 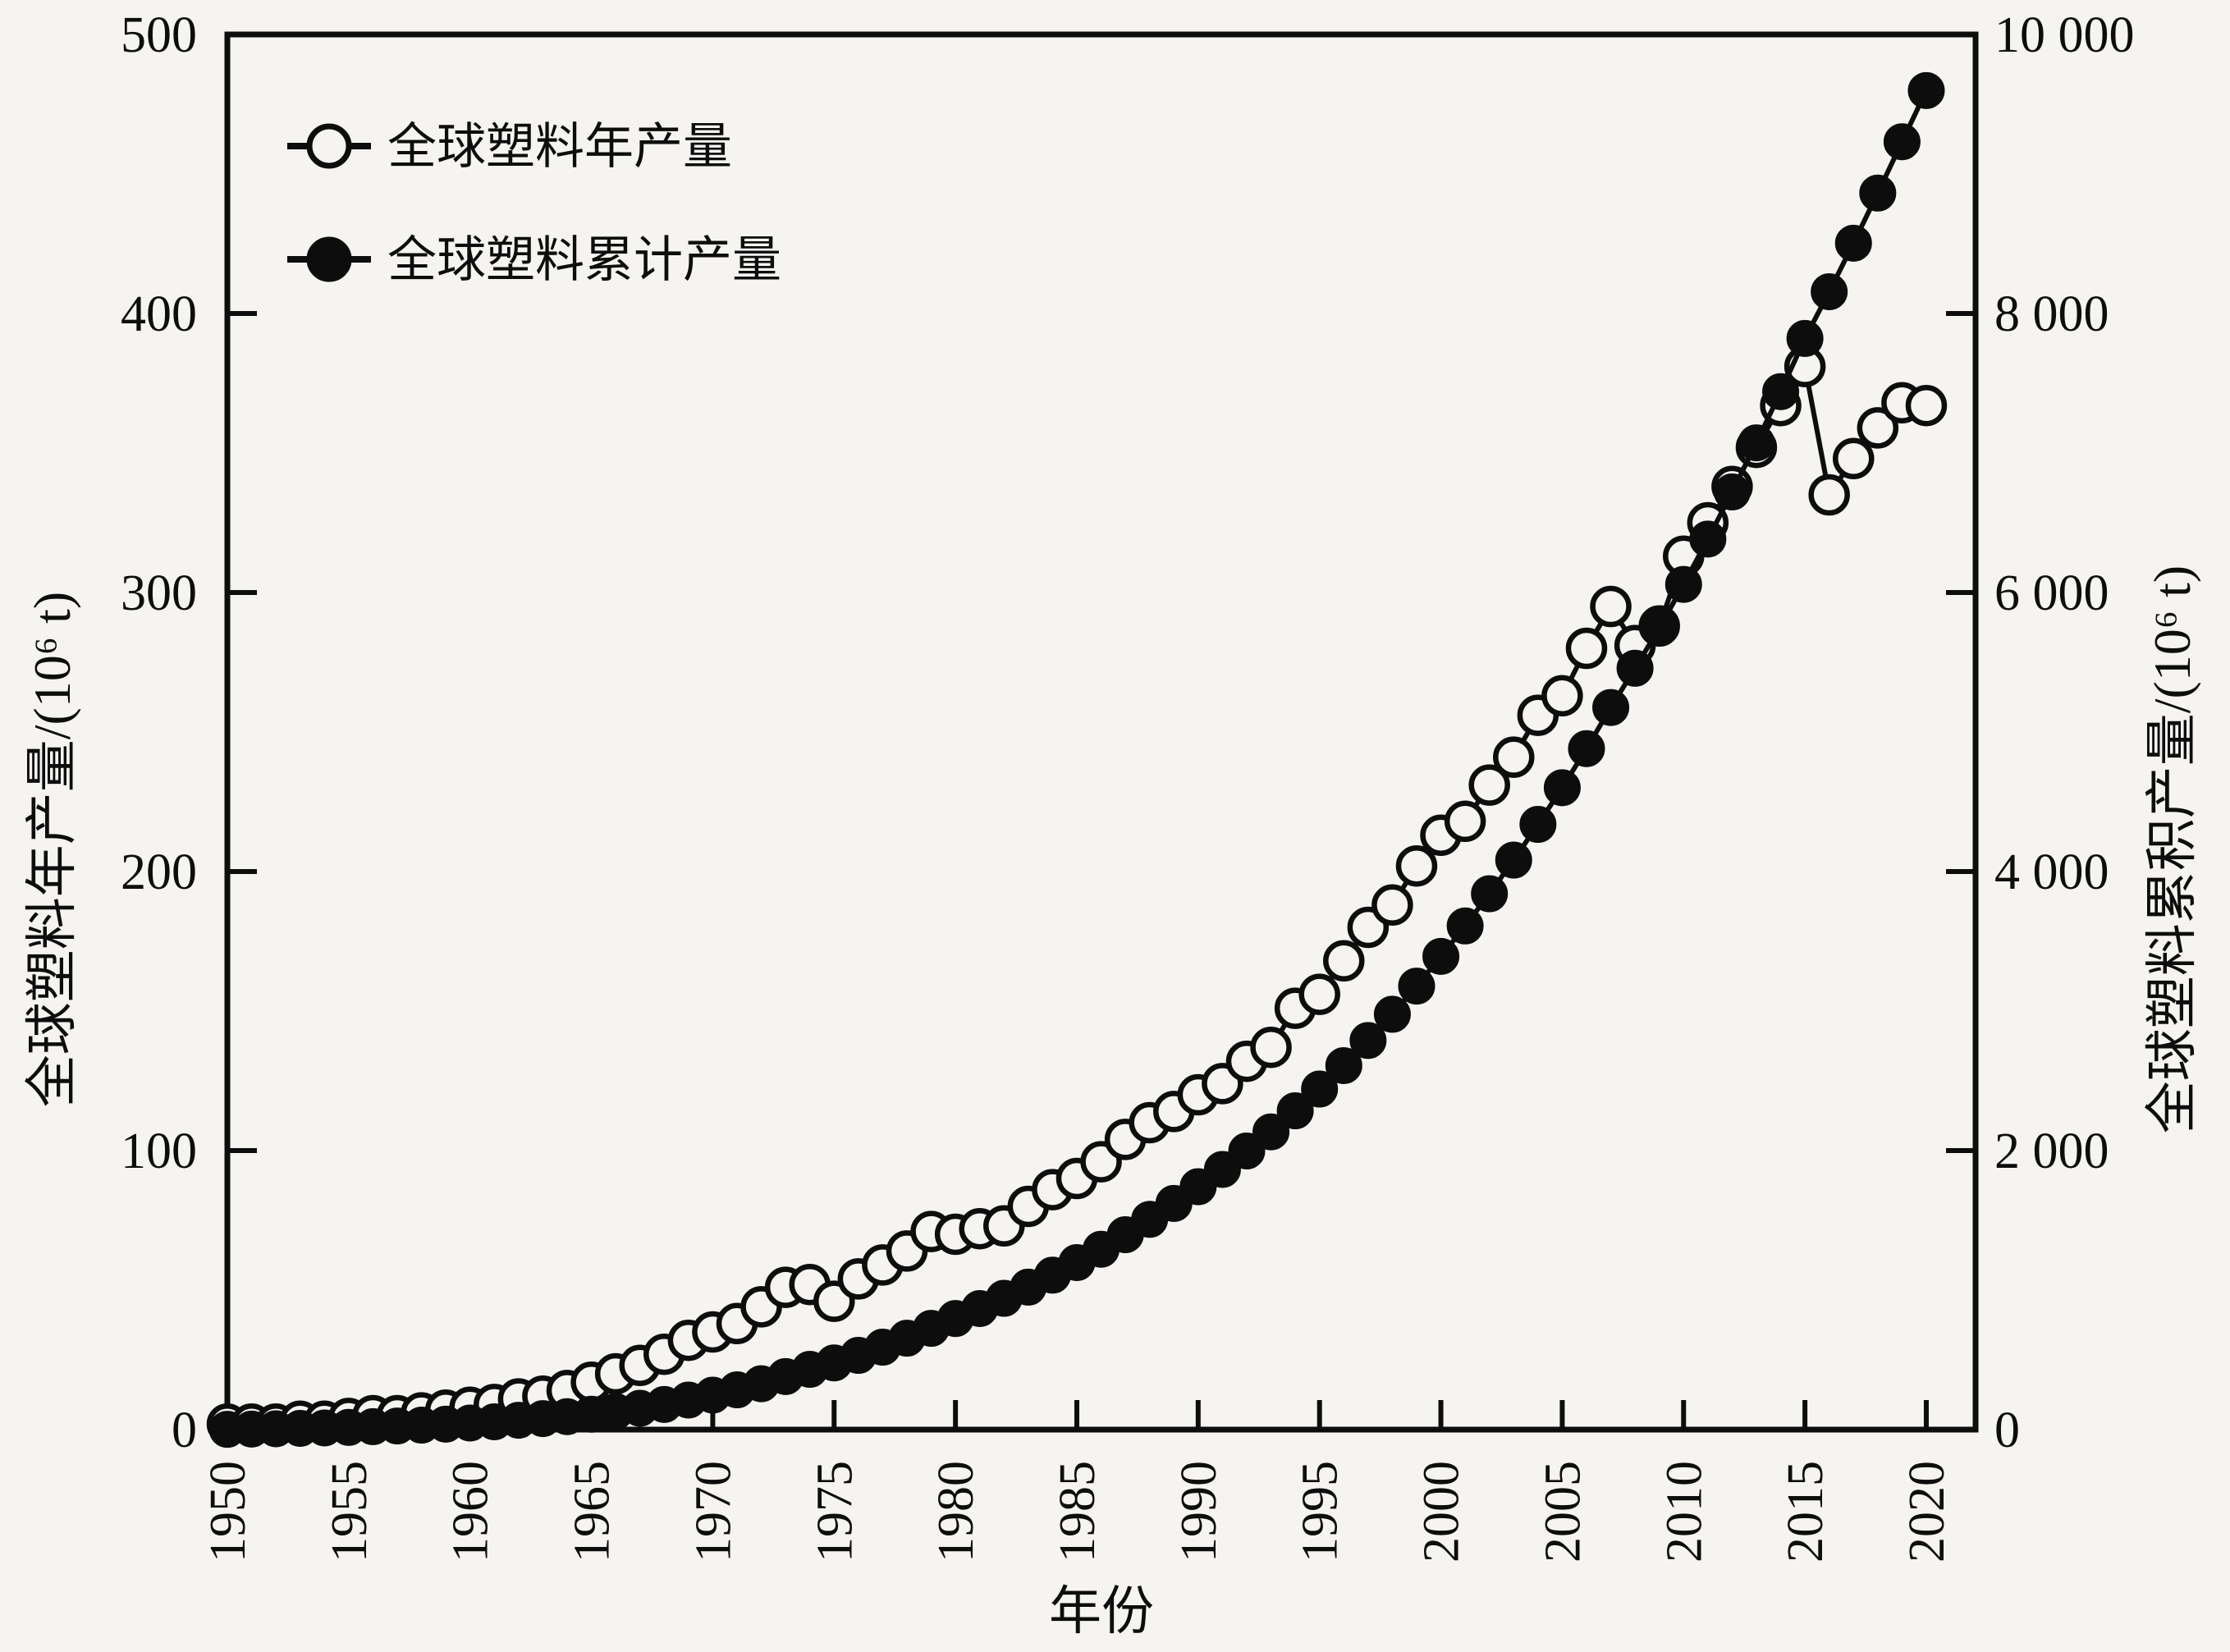 I want to click on right-axis-title: 全球塑料累积产量/(10⁶ t), so click(x=2172, y=849).